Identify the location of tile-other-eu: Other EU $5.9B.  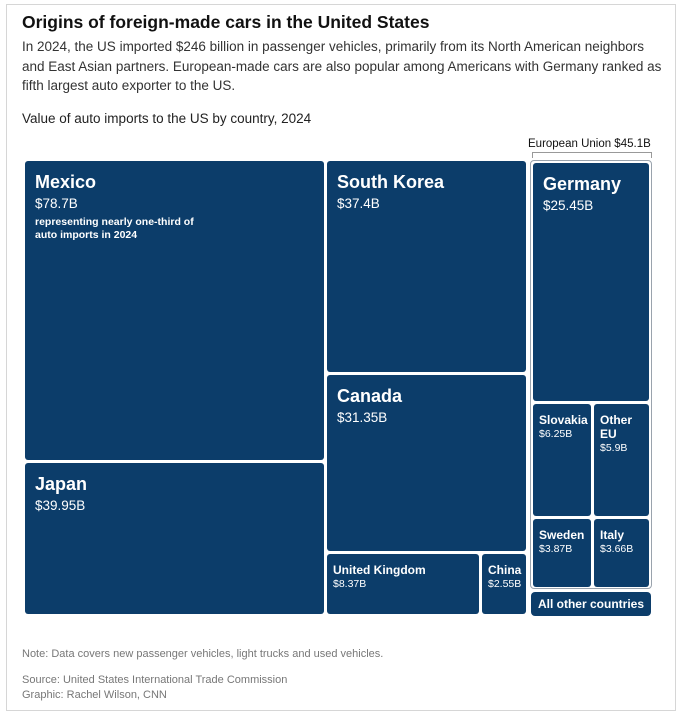
(621, 460).